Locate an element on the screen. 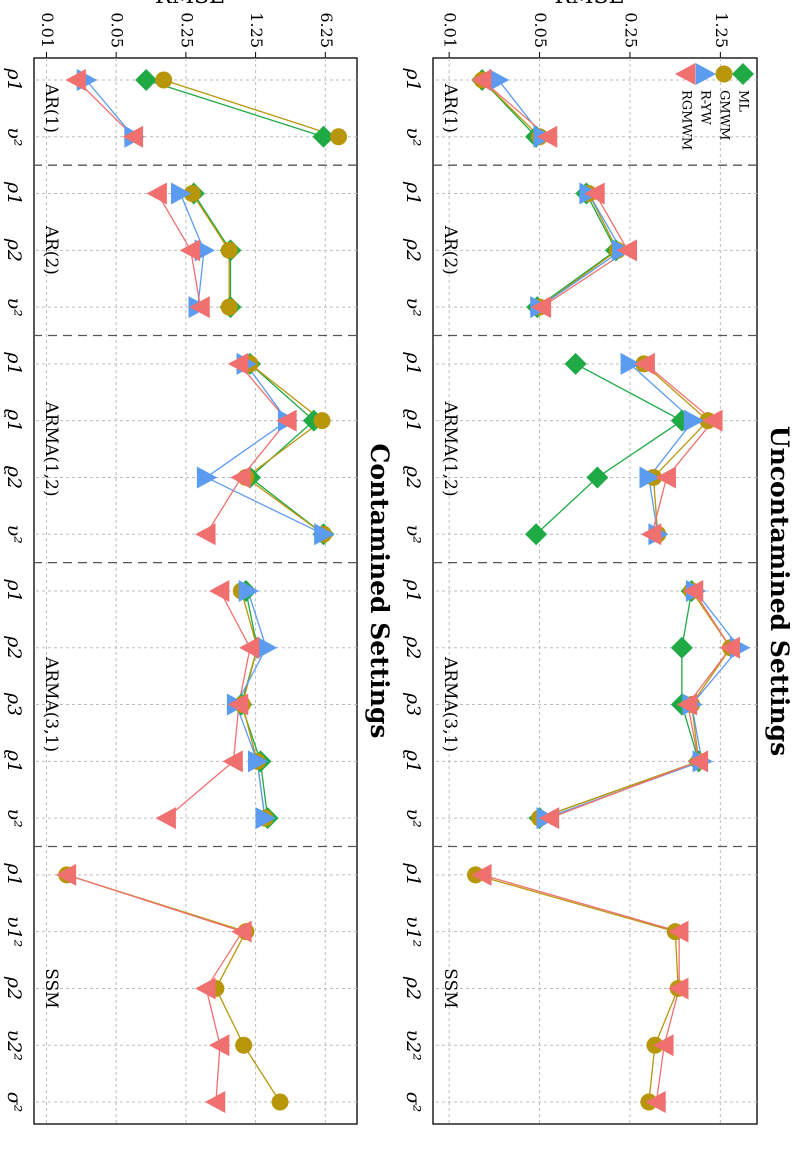 This screenshot has height=1163, width=809. y-tick-label: 0.01 is located at coordinates (47, 30).